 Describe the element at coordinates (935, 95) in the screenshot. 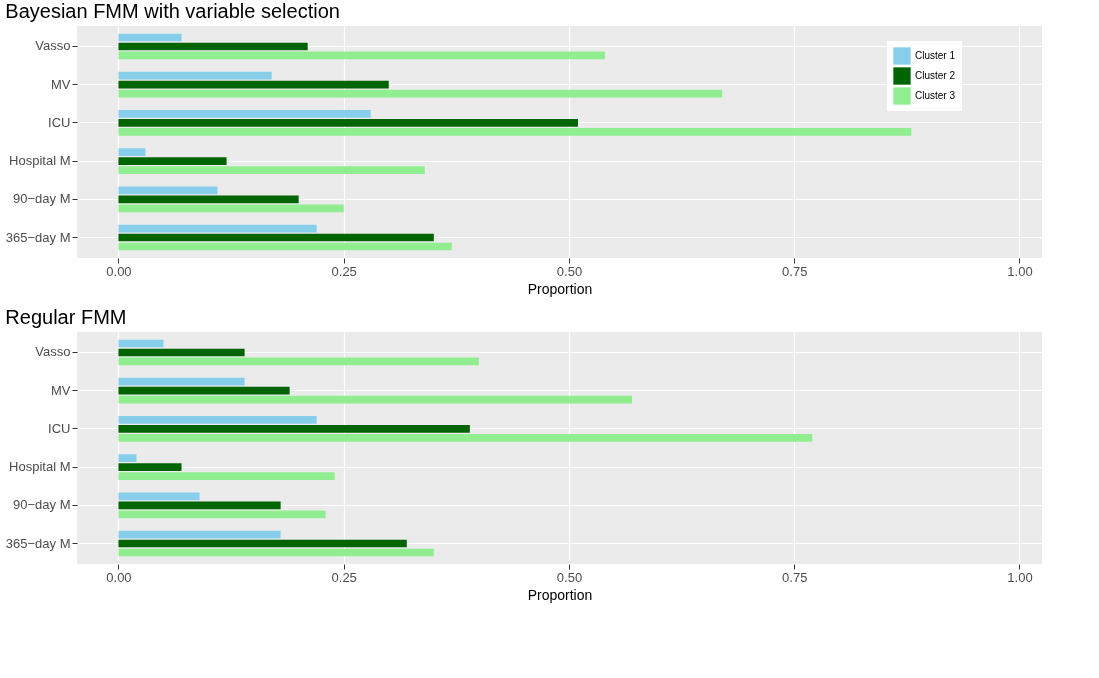

I see `legend-label: Cluster 3` at that location.